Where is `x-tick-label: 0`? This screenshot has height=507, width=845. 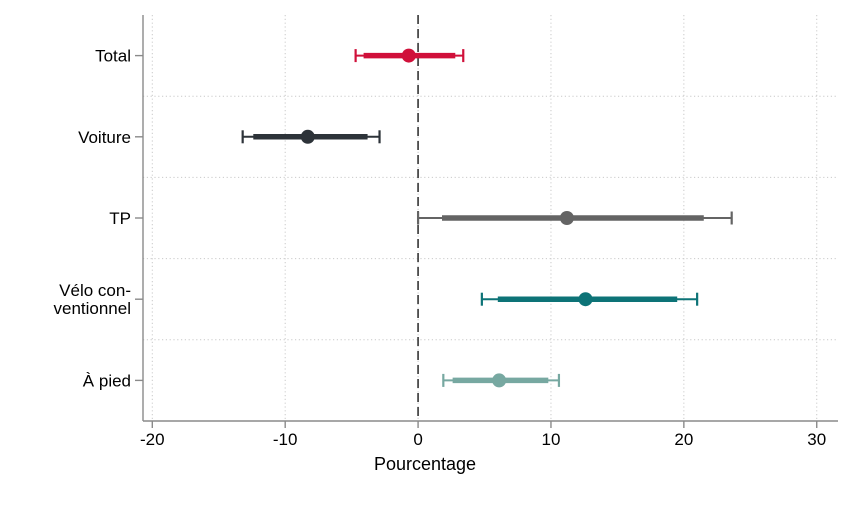
x-tick-label: 0 is located at coordinates (417, 439).